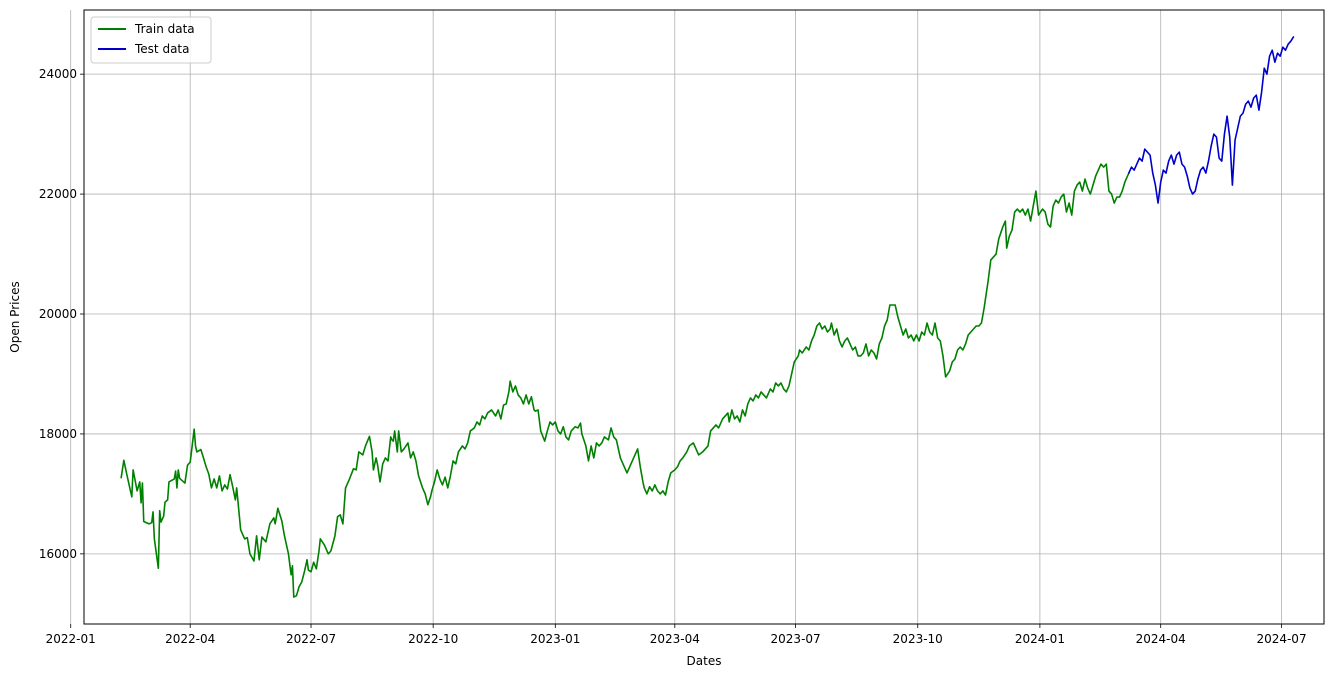 This screenshot has height=679, width=1333. I want to click on legend-label-train: Train data, so click(164, 29).